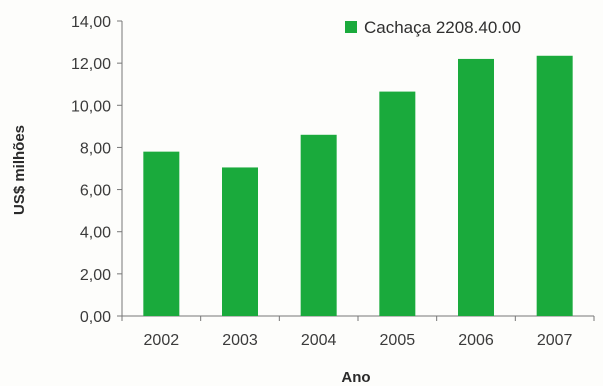  What do you see at coordinates (91, 64) in the screenshot?
I see `y-tick-label: 12,00` at bounding box center [91, 64].